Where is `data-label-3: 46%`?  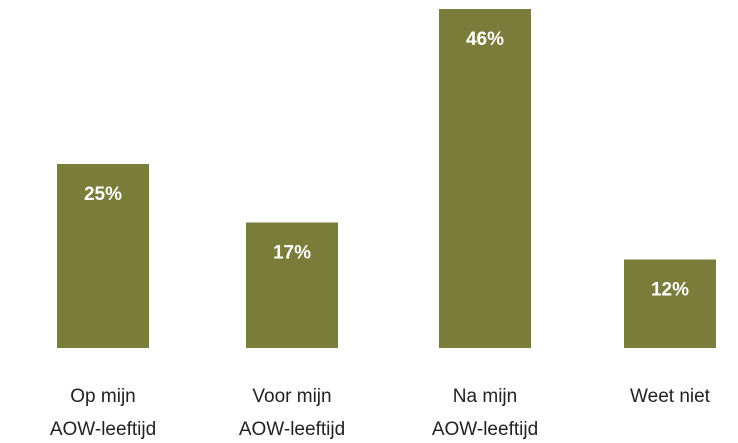
data-label-3: 46% is located at coordinates (485, 39).